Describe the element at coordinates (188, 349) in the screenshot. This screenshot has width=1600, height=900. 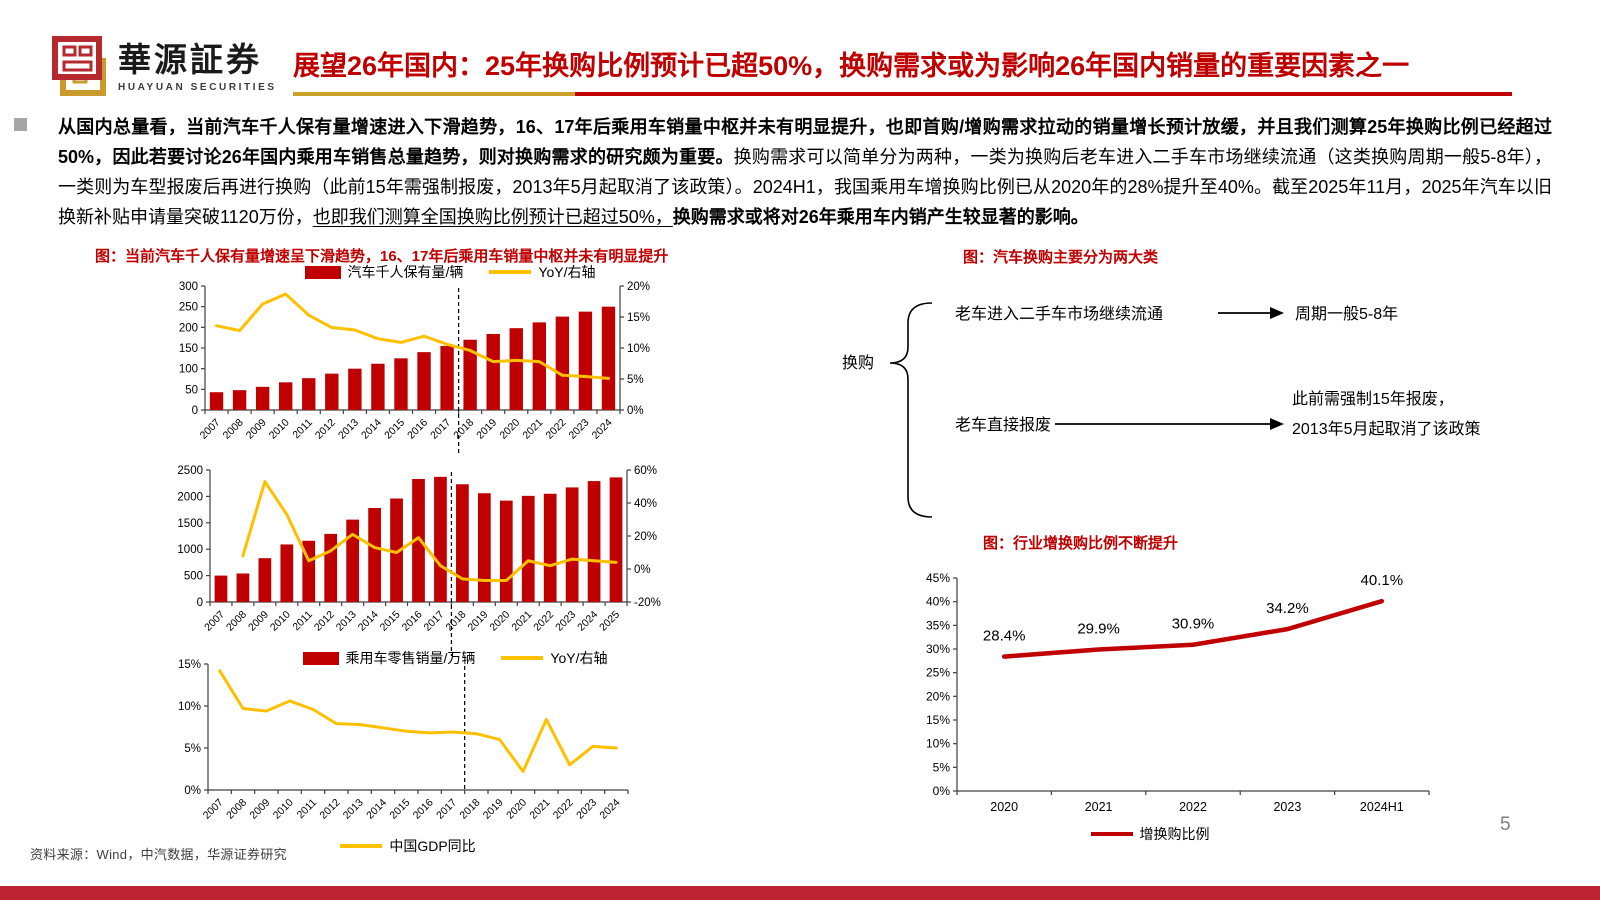
I see `svg-text: 150` at that location.